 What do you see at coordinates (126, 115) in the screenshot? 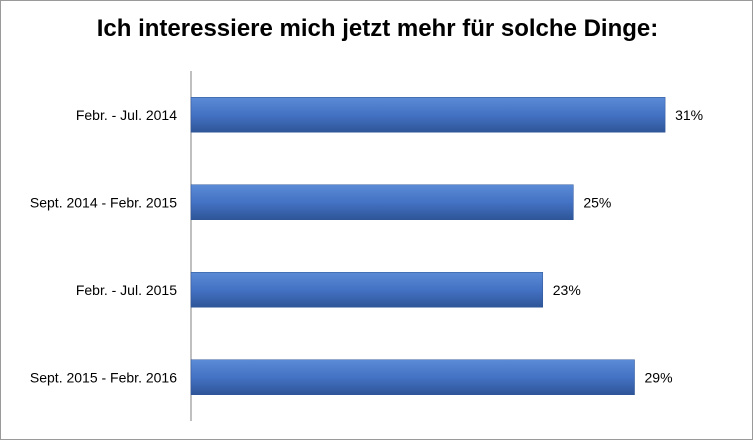
I see `category-label-1: Febr. - Jul. 2014` at bounding box center [126, 115].